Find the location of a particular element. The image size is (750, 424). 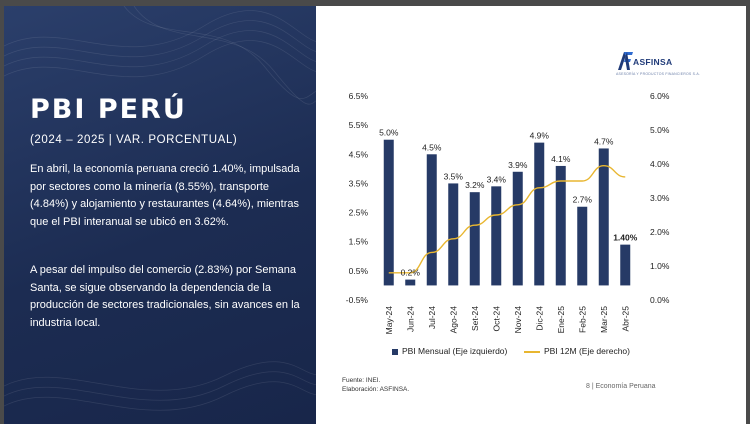

y-right-tick-label: 2.0% is located at coordinates (660, 232).